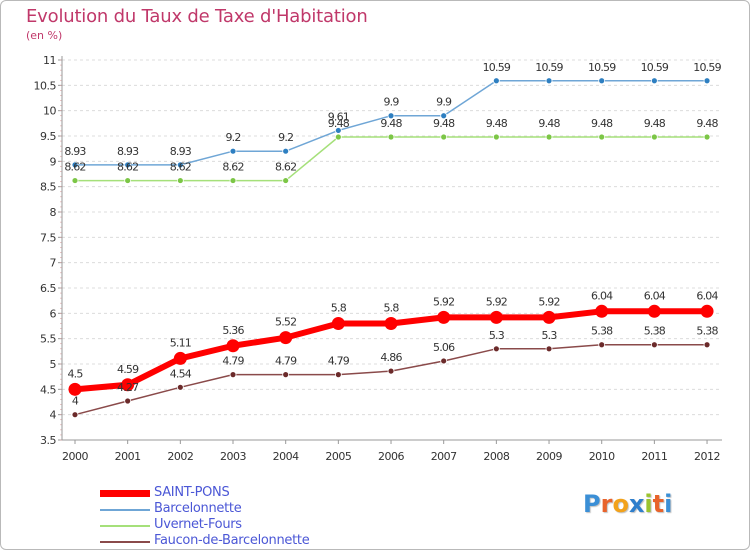 The image size is (750, 550). I want to click on data-label-saint-pons: 4.5, so click(75, 373).